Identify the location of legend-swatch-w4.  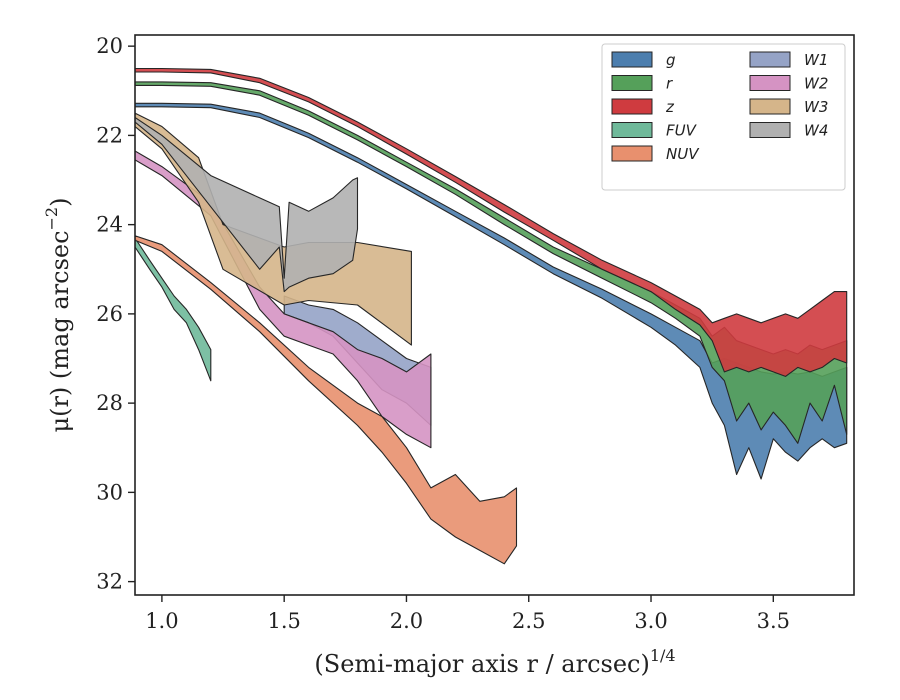
(770, 130).